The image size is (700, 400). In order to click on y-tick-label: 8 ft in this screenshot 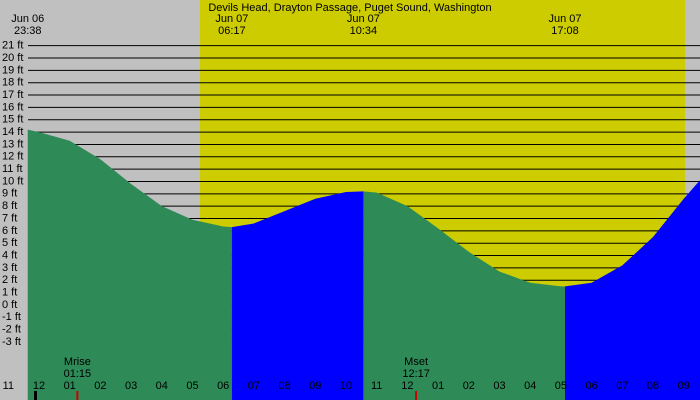, I will do `click(9, 206)`.